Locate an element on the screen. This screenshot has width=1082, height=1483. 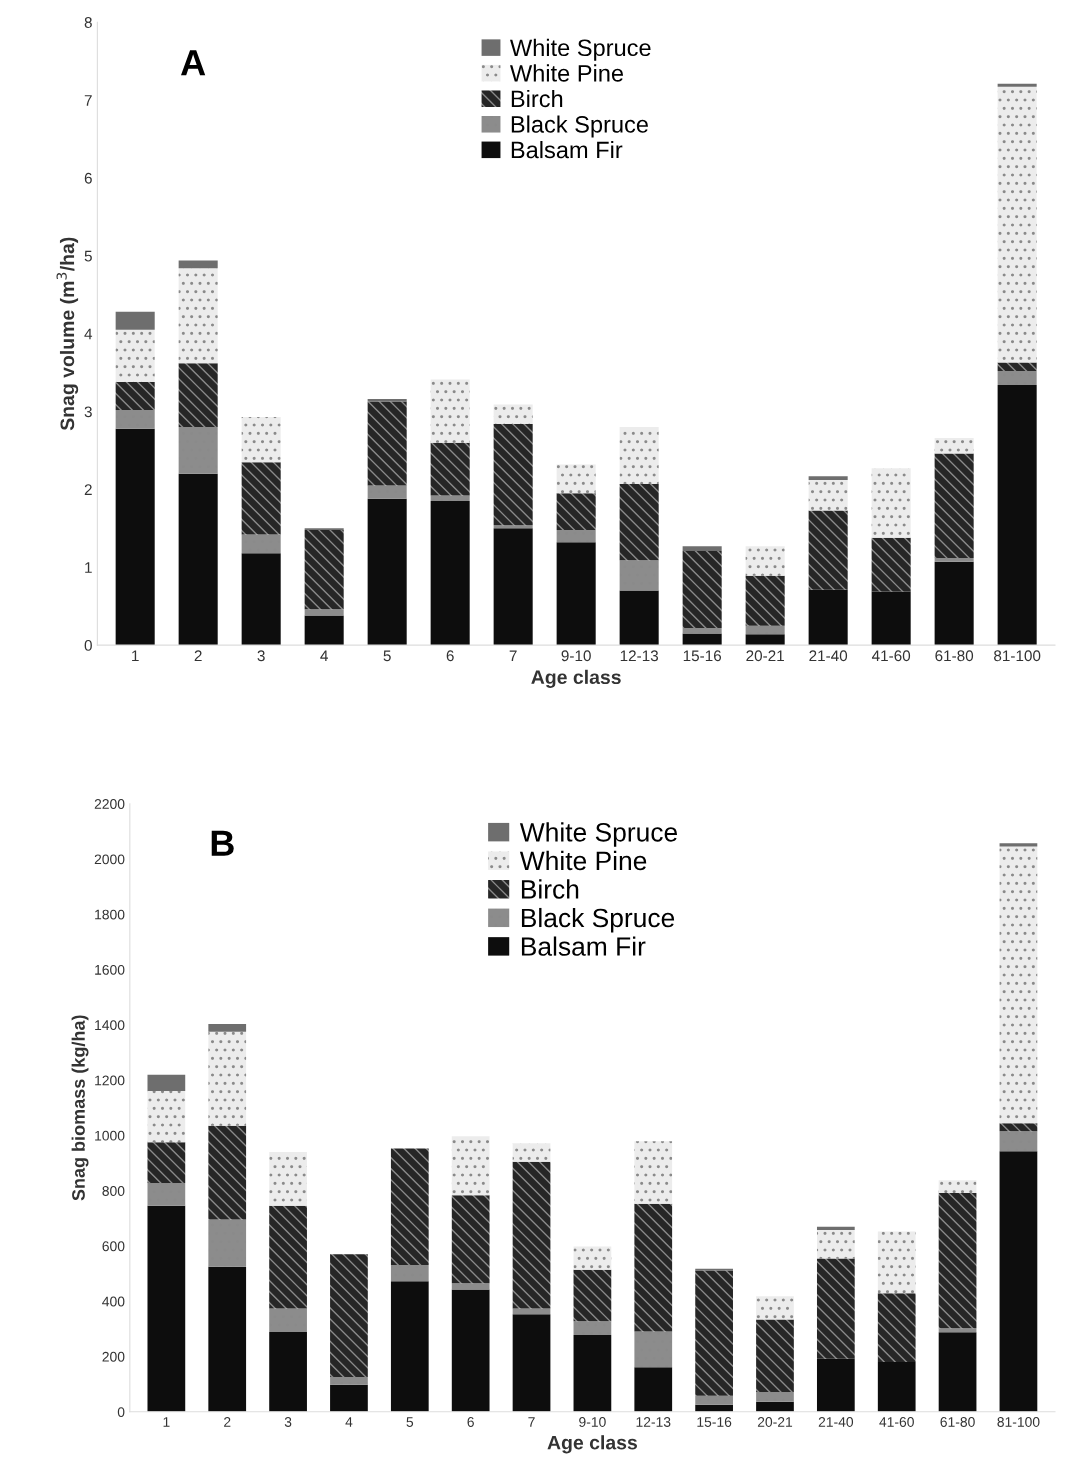
x-tick-label: 7 is located at coordinates (531, 1422).